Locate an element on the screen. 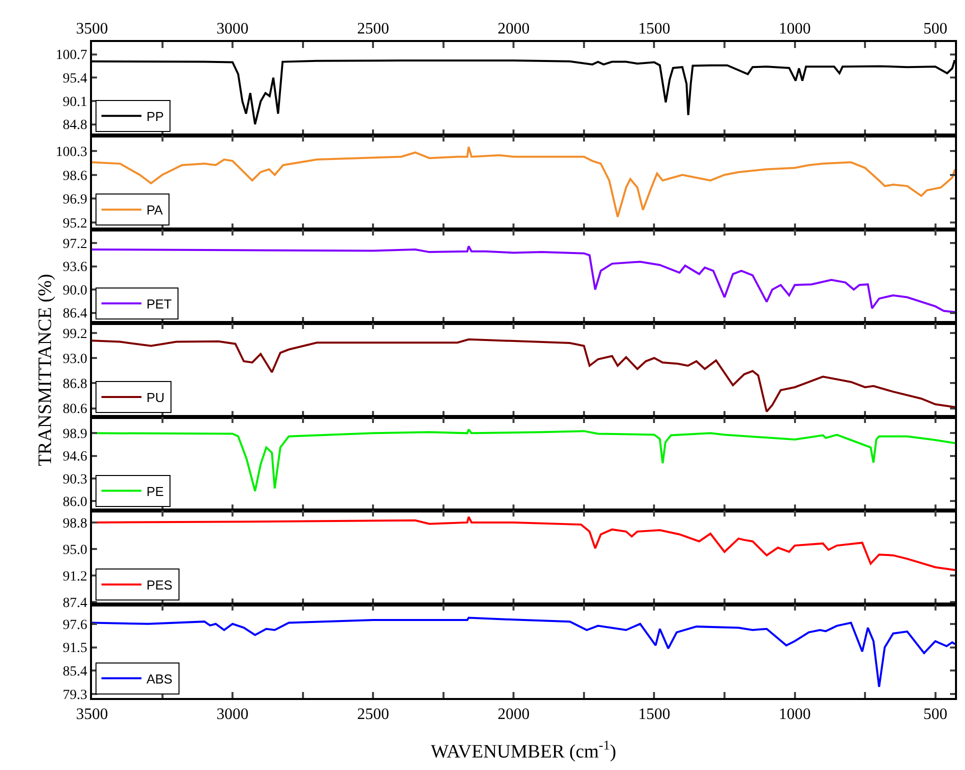  y-tick-label: 93.0 is located at coordinates (75, 359).